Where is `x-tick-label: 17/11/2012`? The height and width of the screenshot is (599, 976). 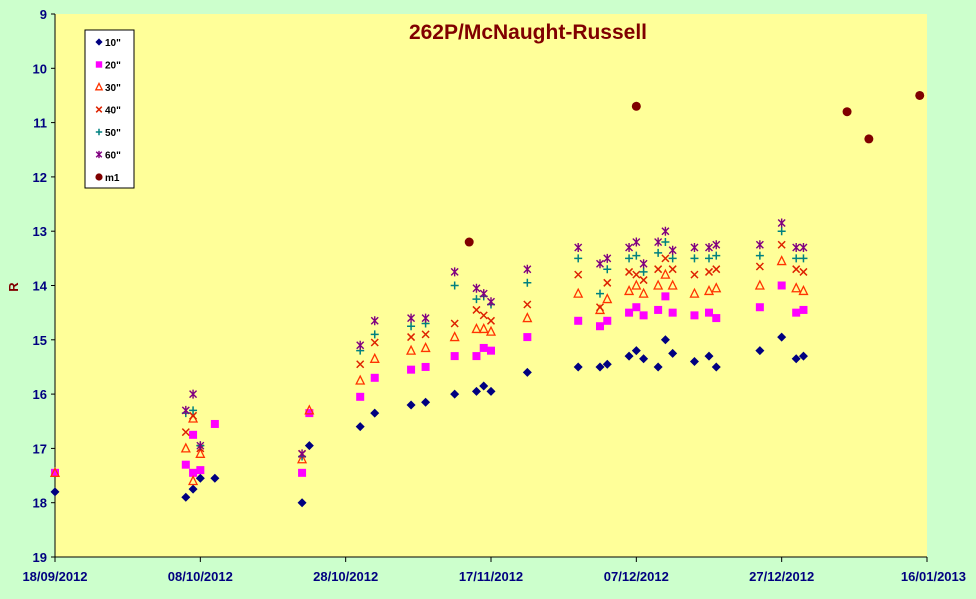 x-tick-label: 17/11/2012 is located at coordinates (491, 576).